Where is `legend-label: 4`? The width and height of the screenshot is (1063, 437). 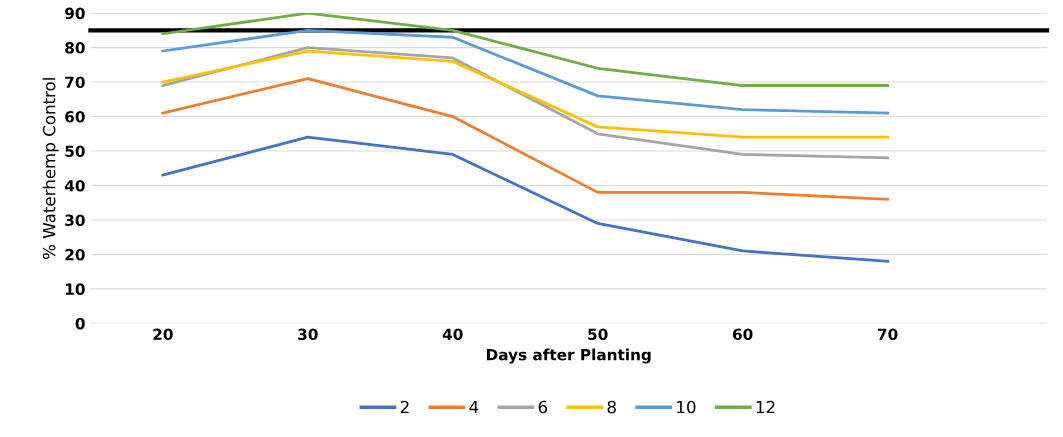 legend-label: 4 is located at coordinates (474, 407).